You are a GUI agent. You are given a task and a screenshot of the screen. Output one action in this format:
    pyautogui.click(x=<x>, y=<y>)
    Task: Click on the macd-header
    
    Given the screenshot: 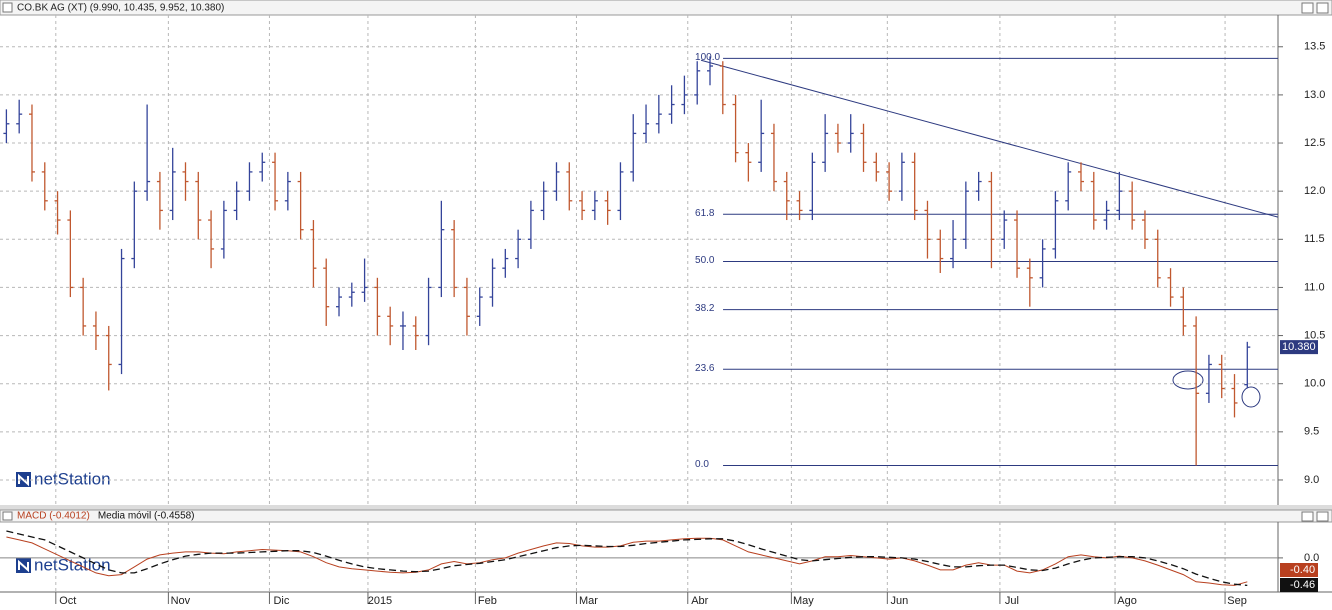 What is the action you would take?
    pyautogui.click(x=666, y=516)
    